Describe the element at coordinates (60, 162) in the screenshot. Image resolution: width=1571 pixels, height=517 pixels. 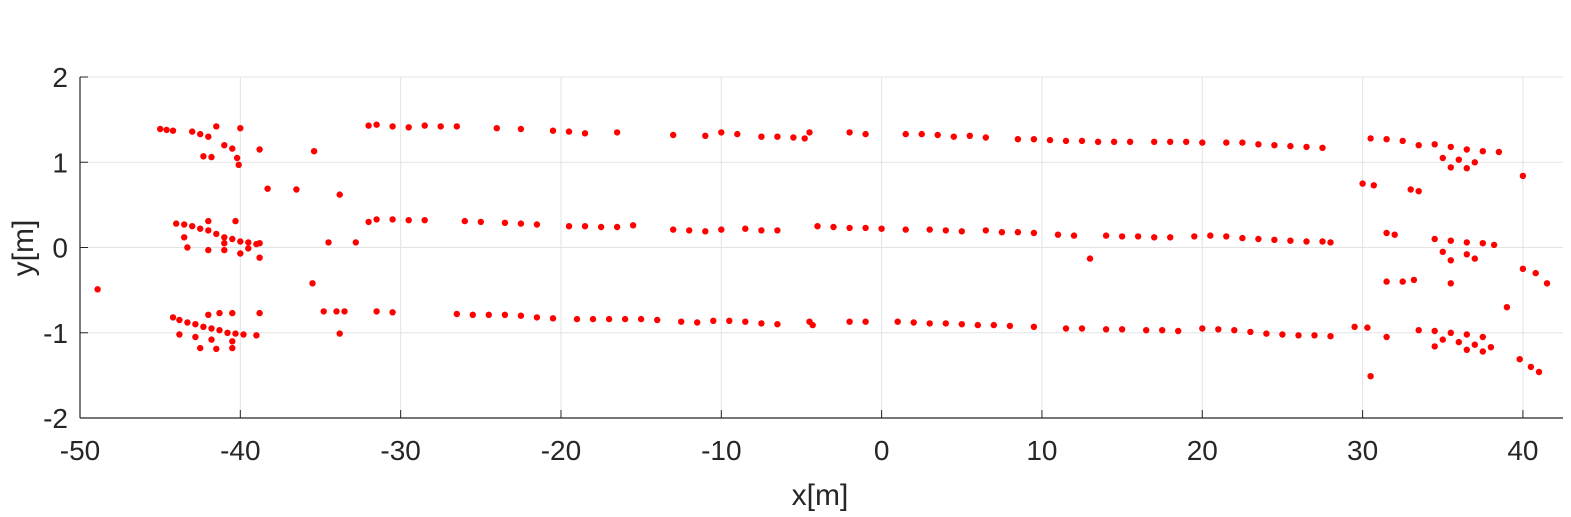
I see `y-tick-label: 1` at that location.